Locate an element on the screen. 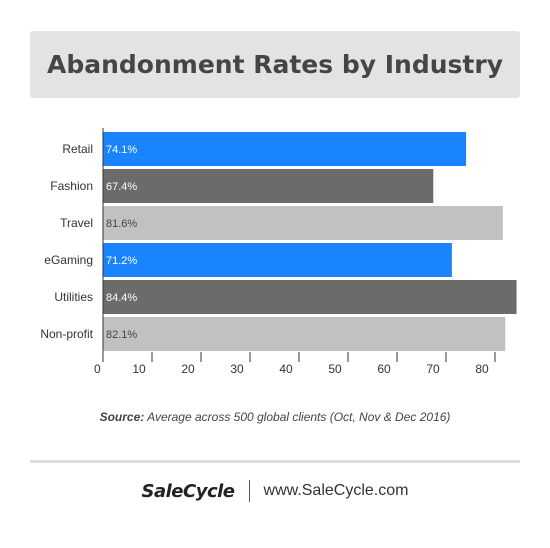  x-tick-label: 50 is located at coordinates (335, 369).